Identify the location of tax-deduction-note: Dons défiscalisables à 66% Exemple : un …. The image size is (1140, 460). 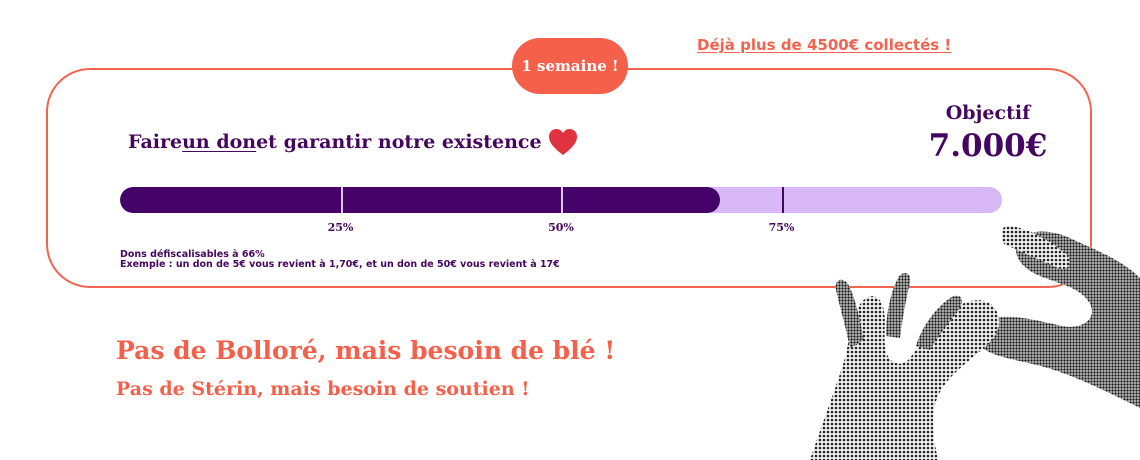
(340, 260).